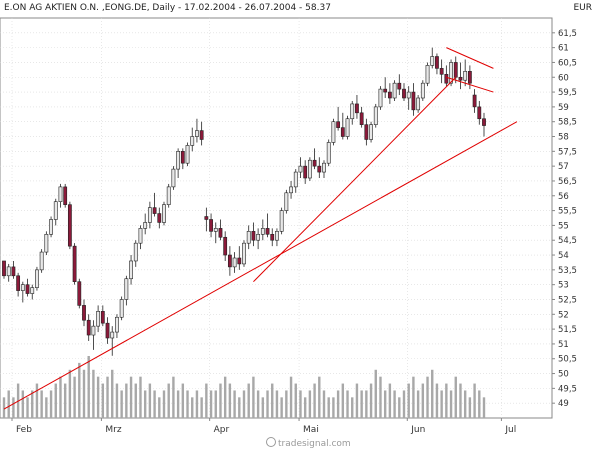  I want to click on y-tick-label: 52, so click(563, 315).